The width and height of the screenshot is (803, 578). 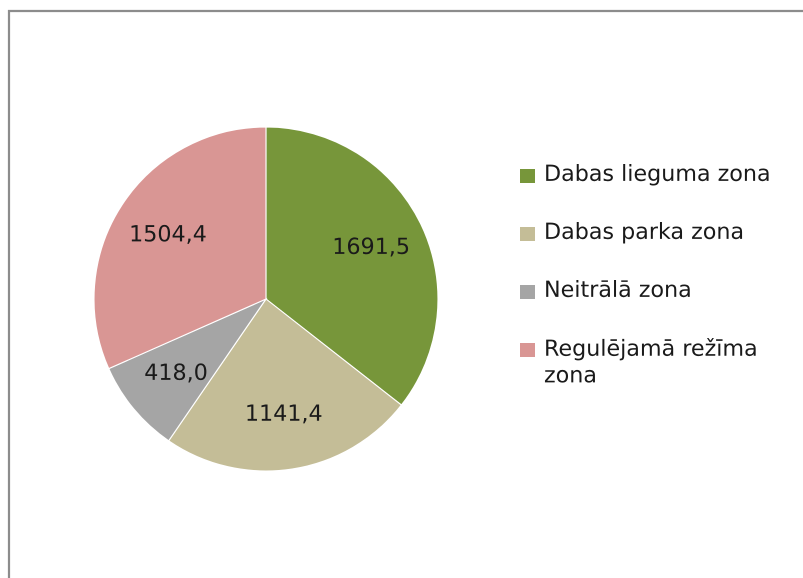 I want to click on data-label: 1504,4, so click(x=169, y=234).